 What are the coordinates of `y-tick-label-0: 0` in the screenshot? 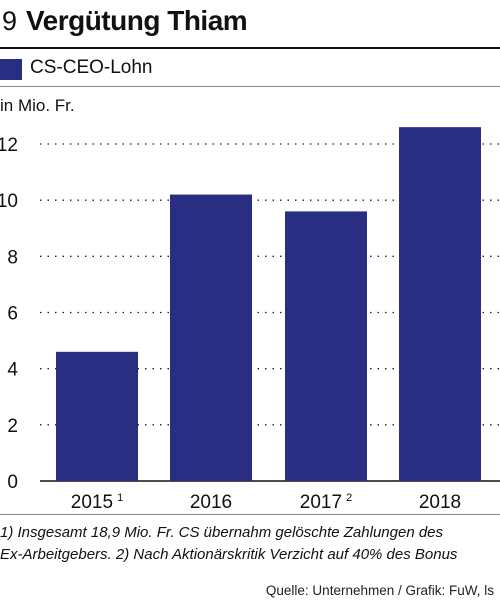 It's located at (12, 482).